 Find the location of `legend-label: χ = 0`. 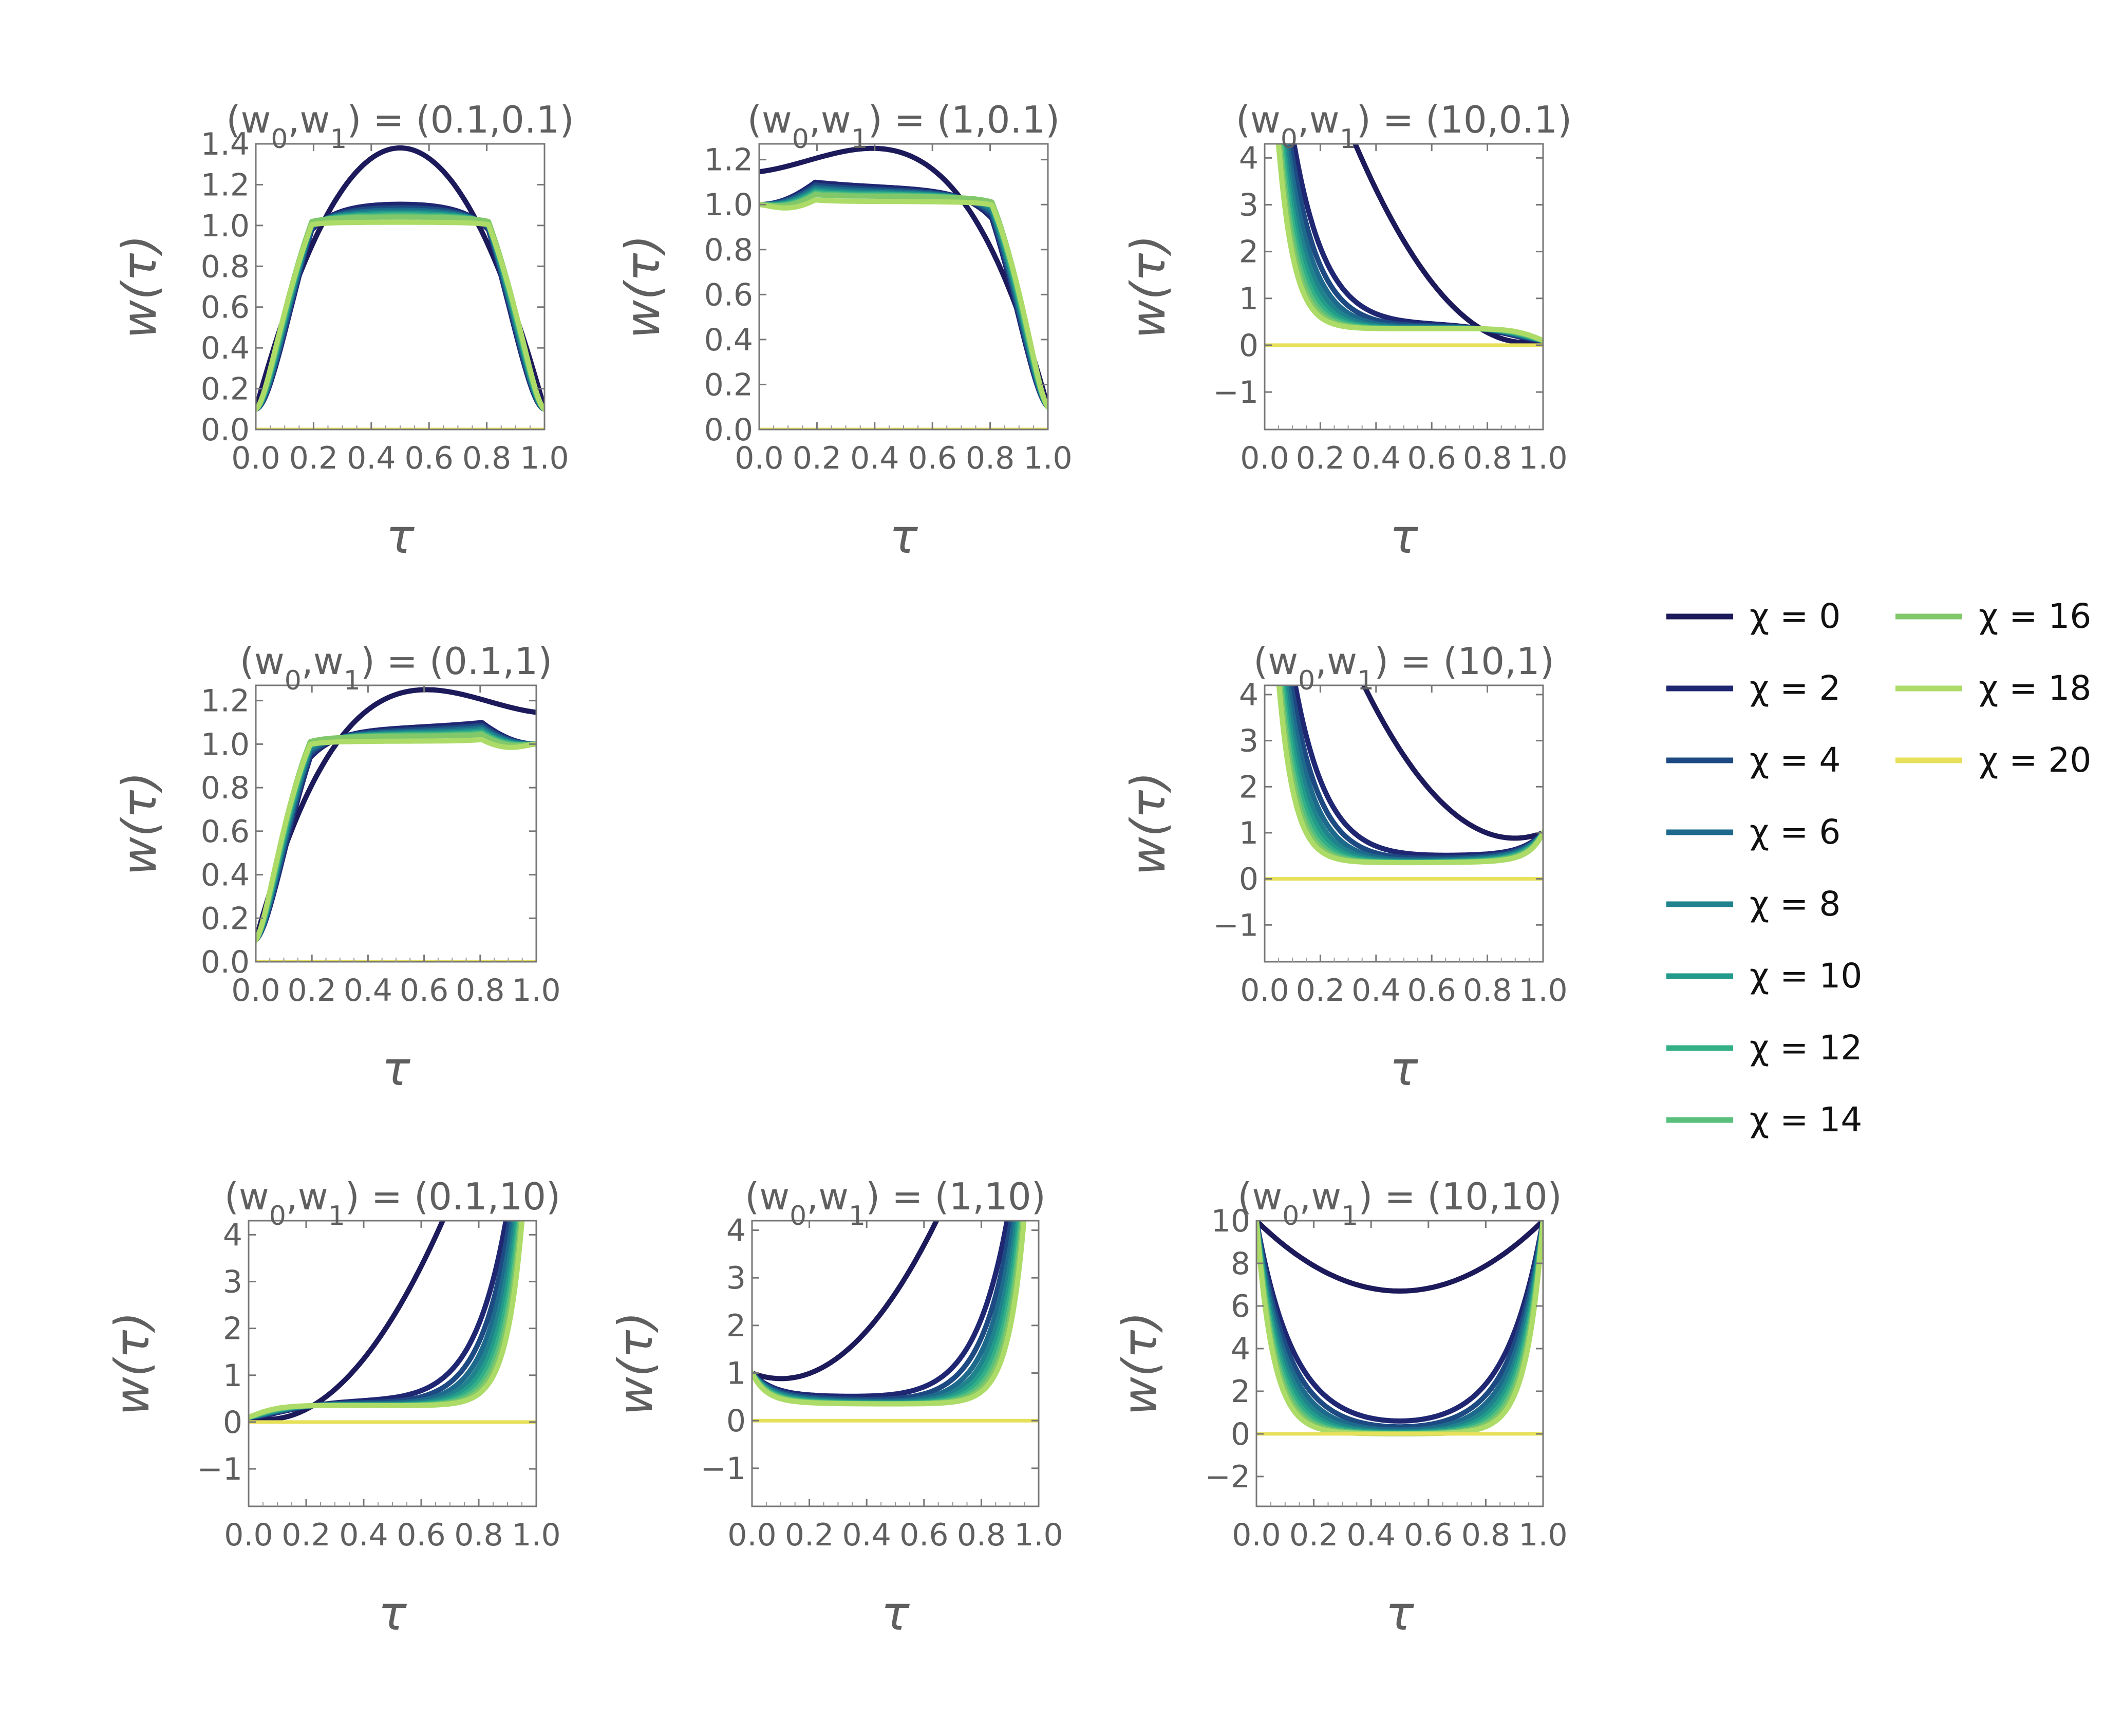

legend-label: χ = 0 is located at coordinates (1795, 616).